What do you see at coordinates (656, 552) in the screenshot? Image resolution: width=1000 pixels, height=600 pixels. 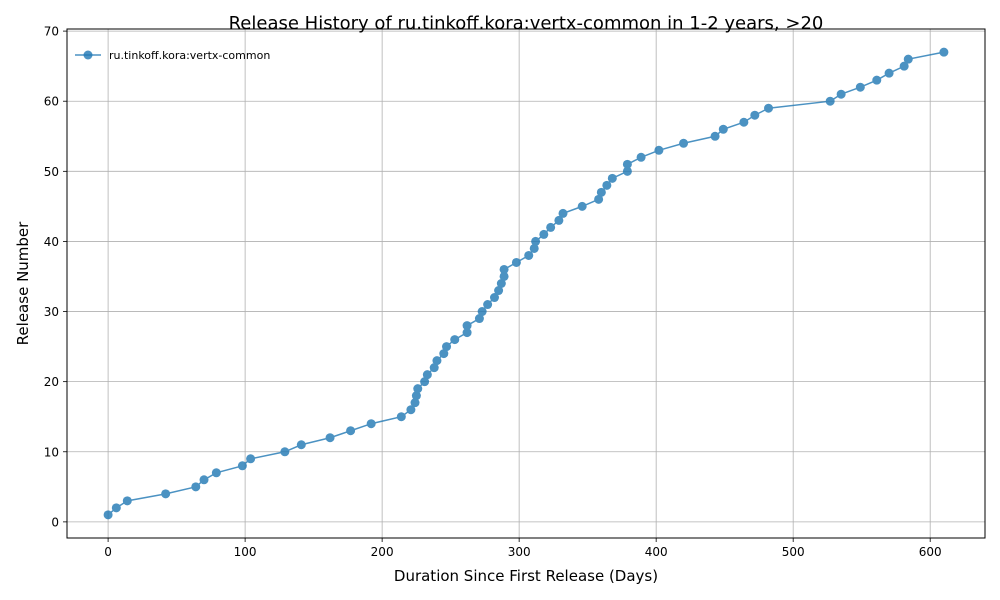 I see `x-tick-label: 400` at bounding box center [656, 552].